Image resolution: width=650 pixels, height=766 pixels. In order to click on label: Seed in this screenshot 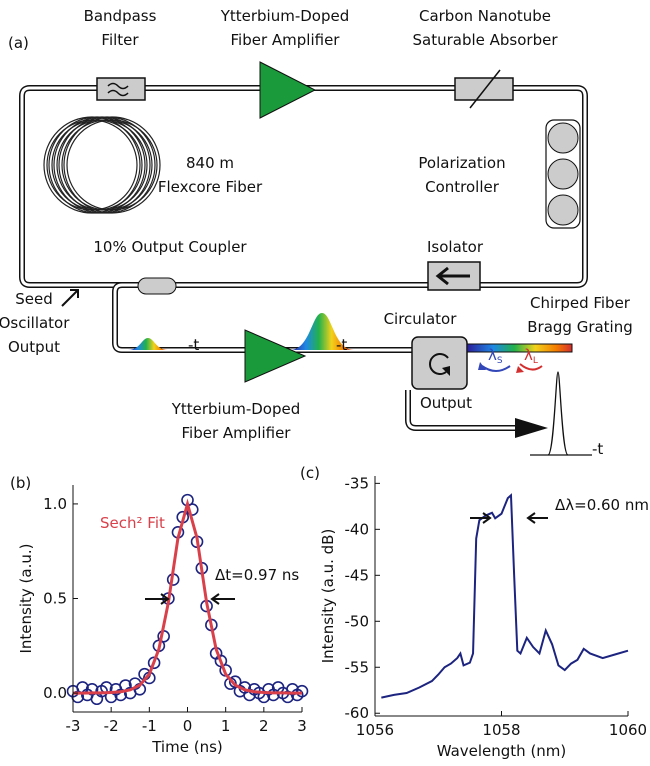, I will do `click(34, 299)`.